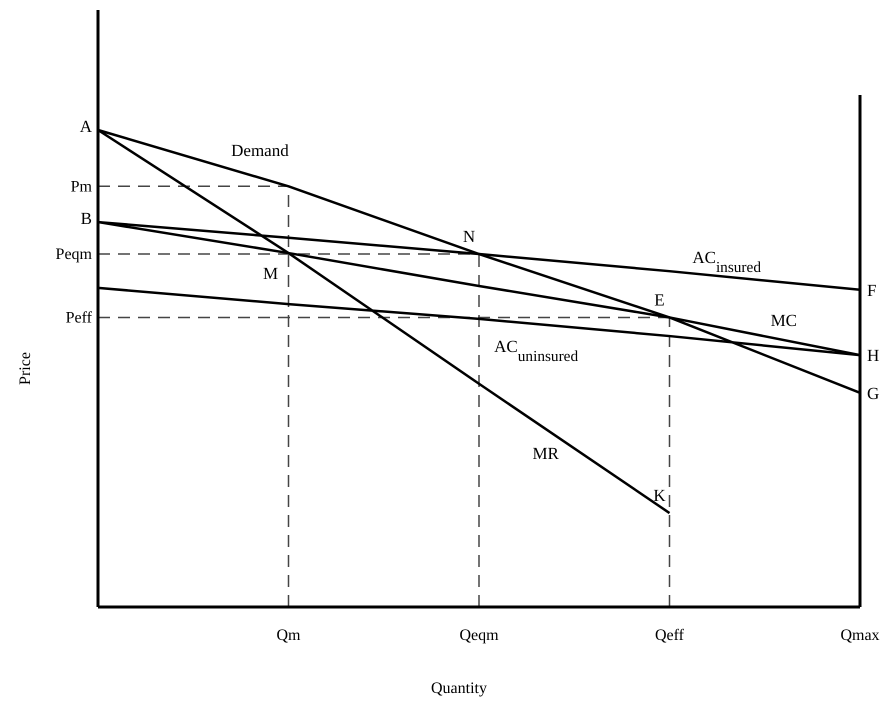  I want to click on x-tick-label: Qmax, so click(860, 635).